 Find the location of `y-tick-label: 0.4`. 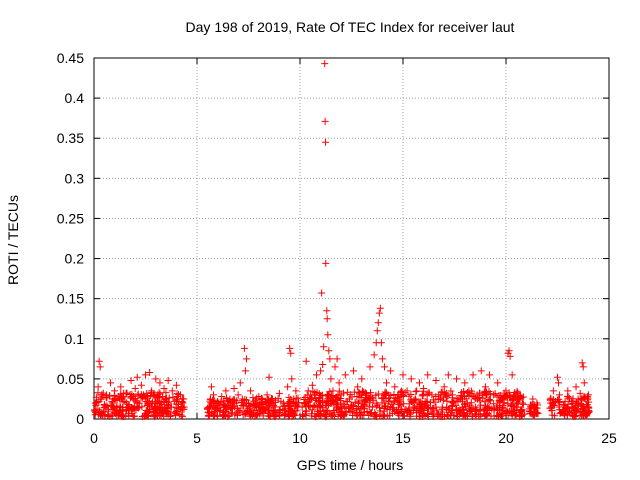

y-tick-label: 0.4 is located at coordinates (75, 98).